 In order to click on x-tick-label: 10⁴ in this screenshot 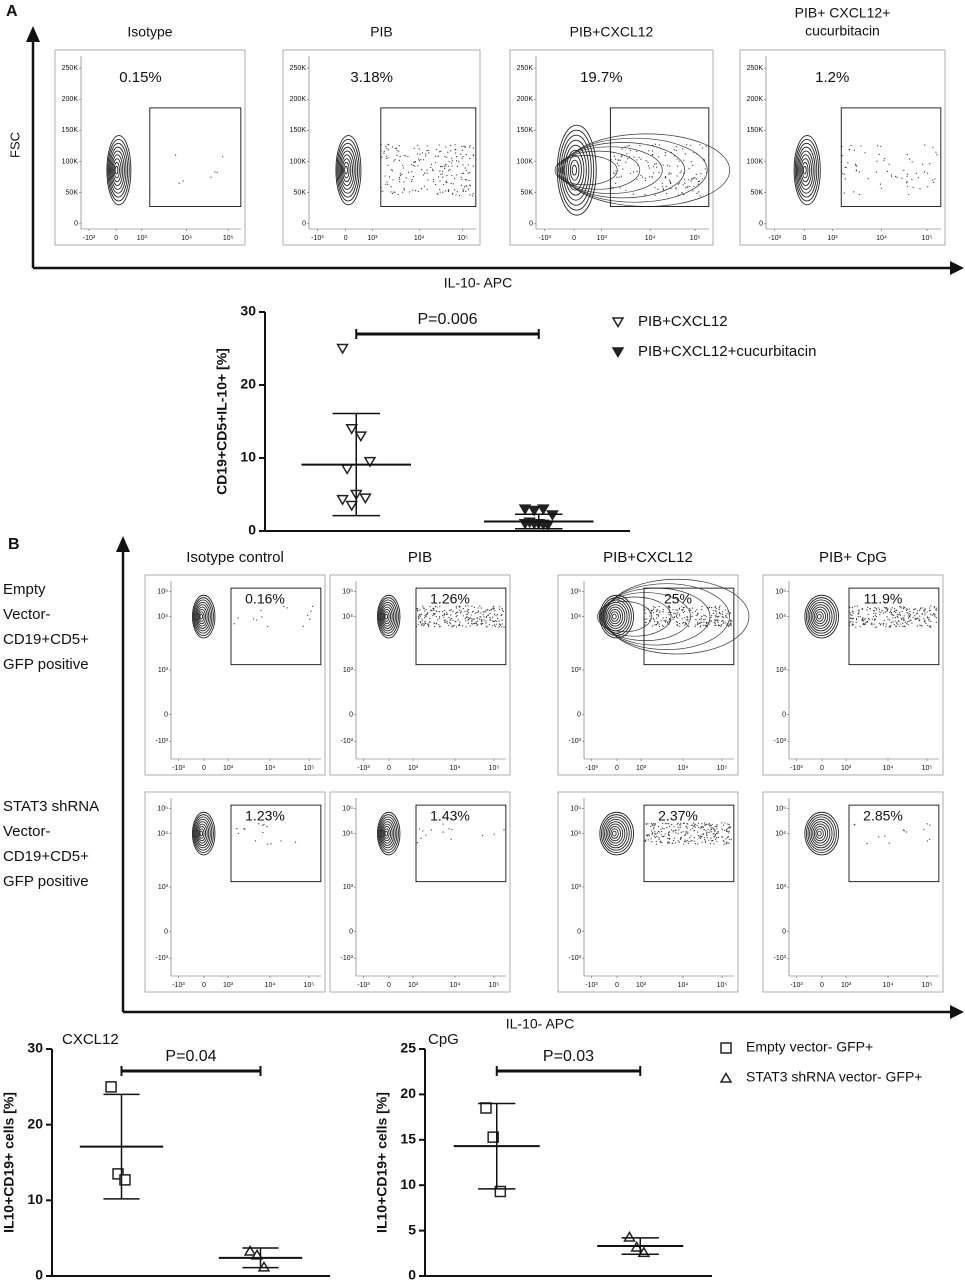, I will do `click(186, 238)`.